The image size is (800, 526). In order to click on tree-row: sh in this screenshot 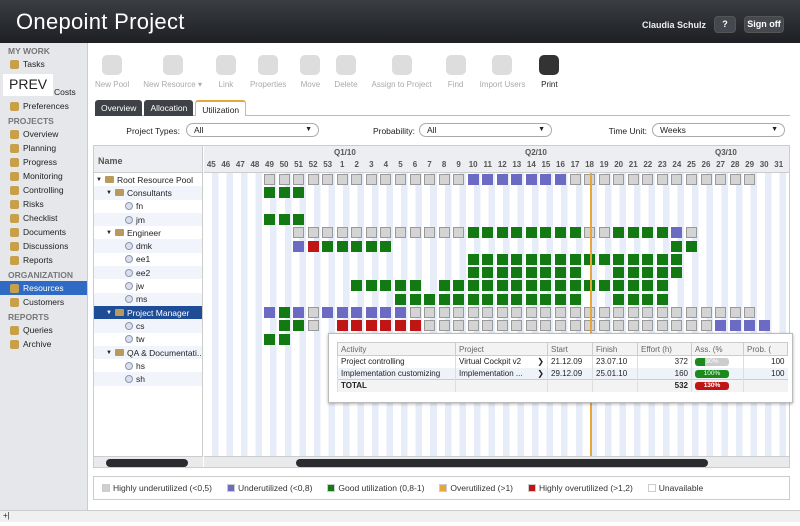, I will do `click(148, 379)`.